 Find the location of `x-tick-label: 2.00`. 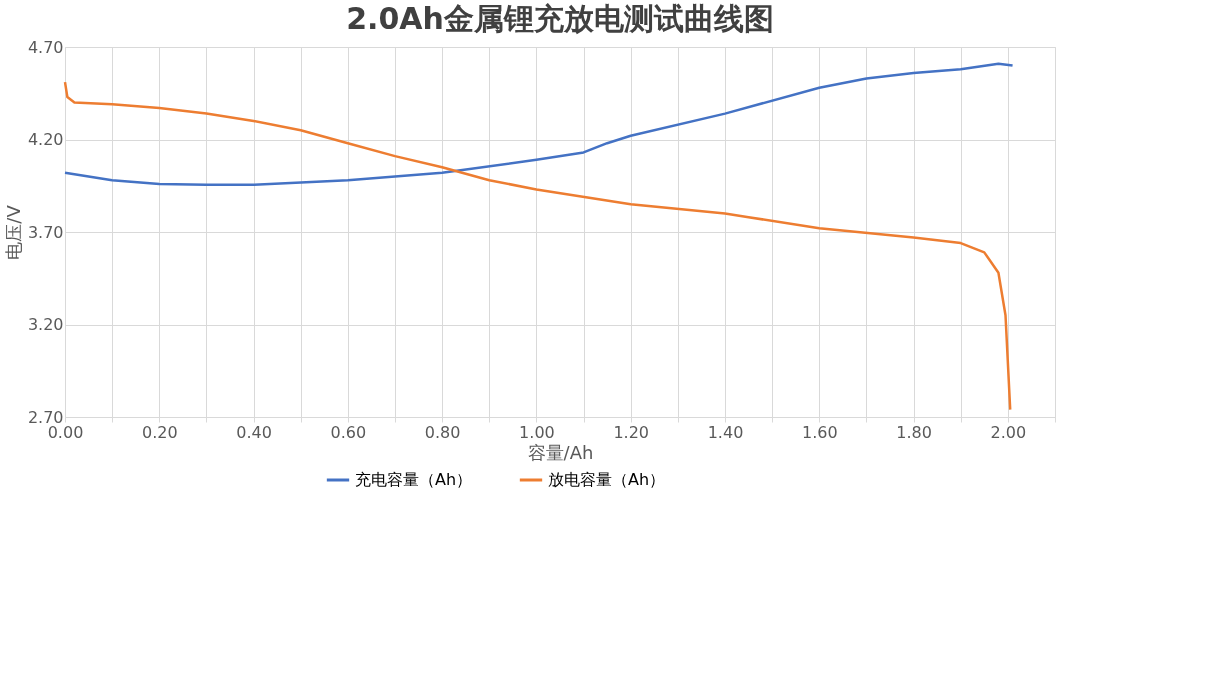

x-tick-label: 2.00 is located at coordinates (1008, 432).